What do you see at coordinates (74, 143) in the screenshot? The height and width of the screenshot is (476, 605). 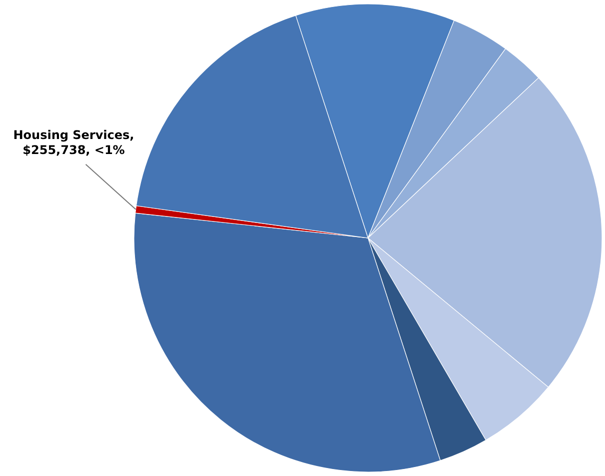 I see `text: Housing Services, $255,738, <1%` at bounding box center [74, 143].